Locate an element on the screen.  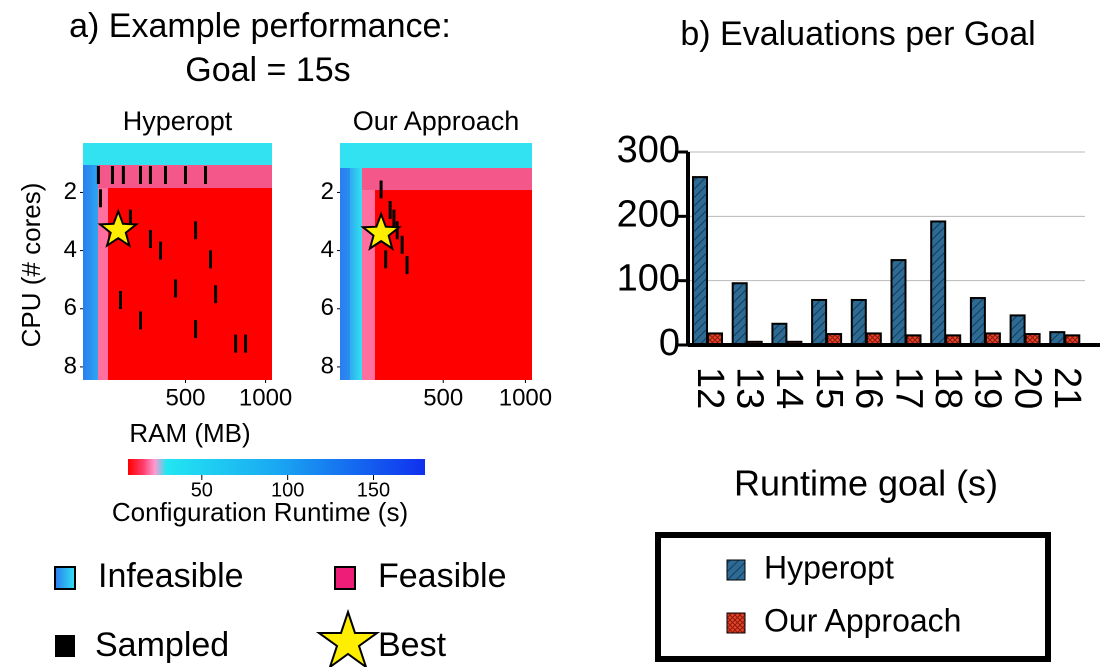
subplot-title: Hyperopt is located at coordinates (178, 121).